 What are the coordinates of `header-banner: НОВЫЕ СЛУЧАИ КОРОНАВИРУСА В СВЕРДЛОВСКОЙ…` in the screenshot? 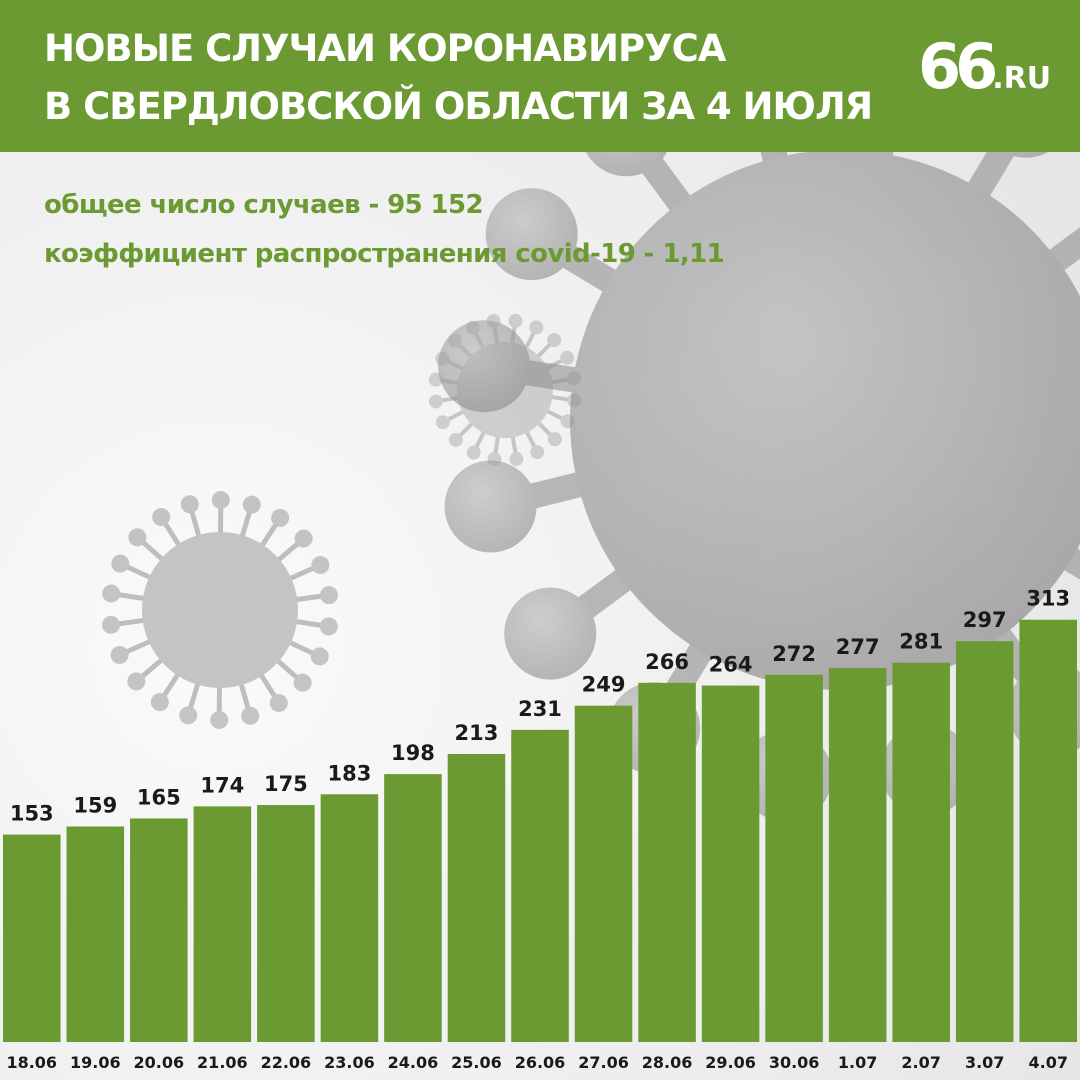 It's located at (540, 76).